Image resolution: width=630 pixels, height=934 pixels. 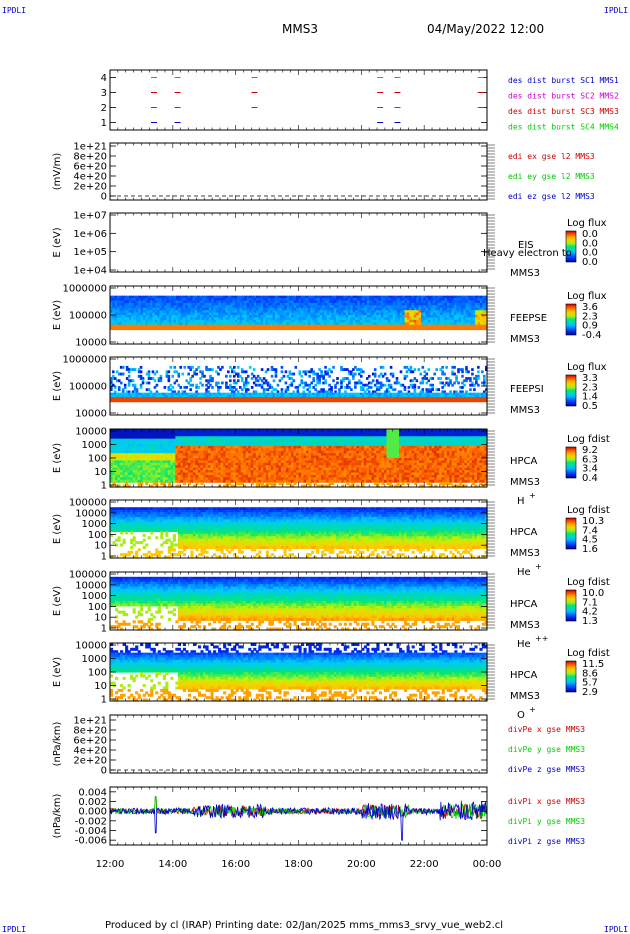 What do you see at coordinates (57, 242) in the screenshot?
I see `y-axis-label: E (eV)` at bounding box center [57, 242].